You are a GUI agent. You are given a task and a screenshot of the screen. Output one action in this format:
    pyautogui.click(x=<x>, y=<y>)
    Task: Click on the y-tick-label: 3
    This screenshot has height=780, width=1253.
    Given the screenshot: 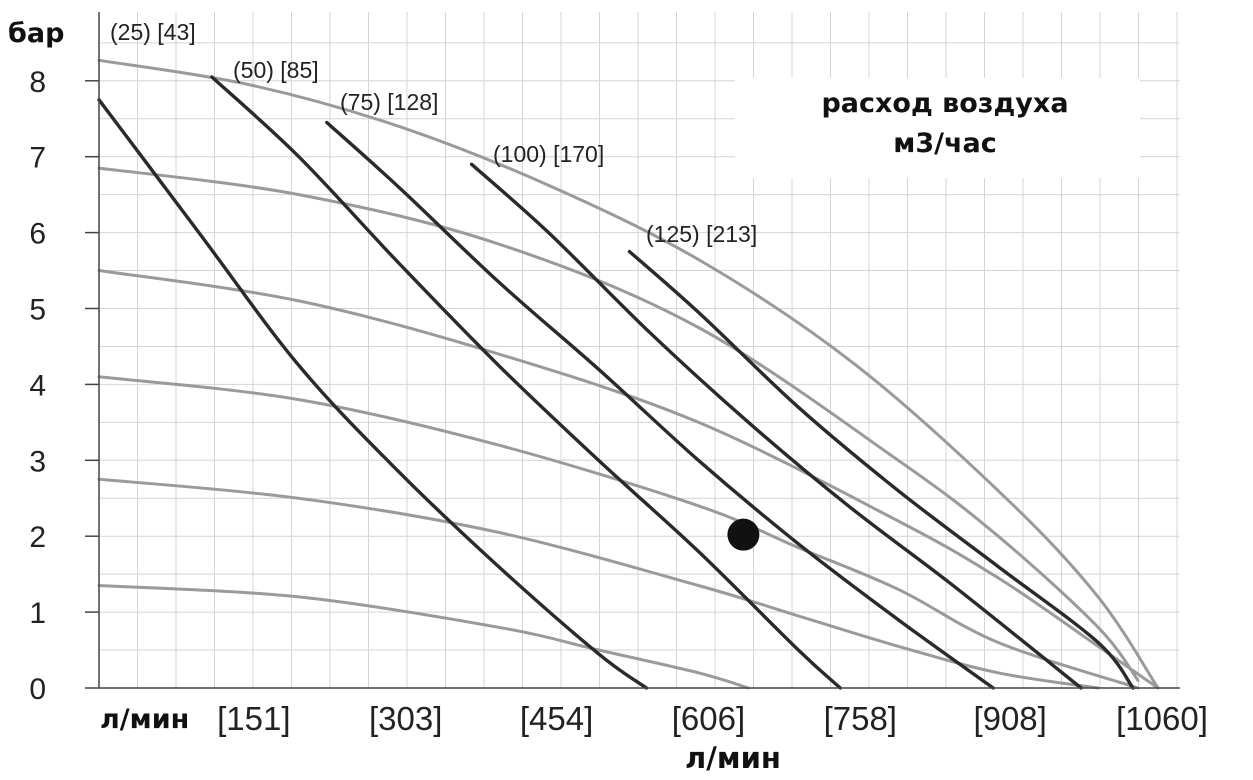 What is the action you would take?
    pyautogui.click(x=37, y=461)
    